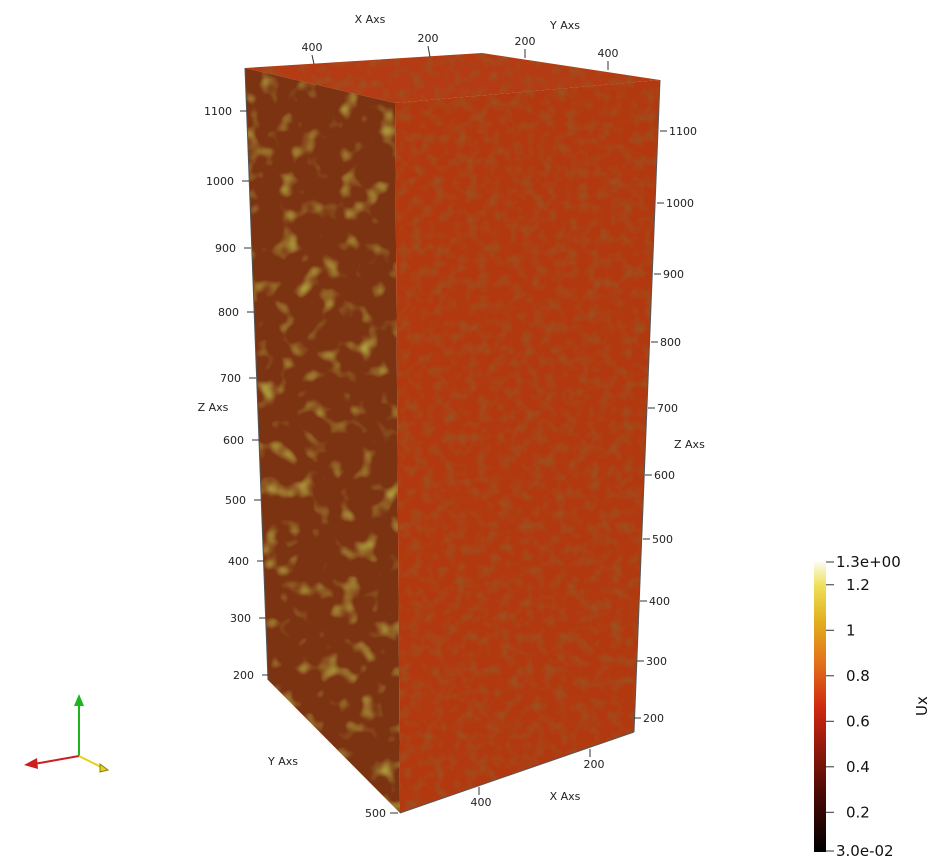  Describe the element at coordinates (225, 248) in the screenshot. I see `z-tick-left: 900` at that location.